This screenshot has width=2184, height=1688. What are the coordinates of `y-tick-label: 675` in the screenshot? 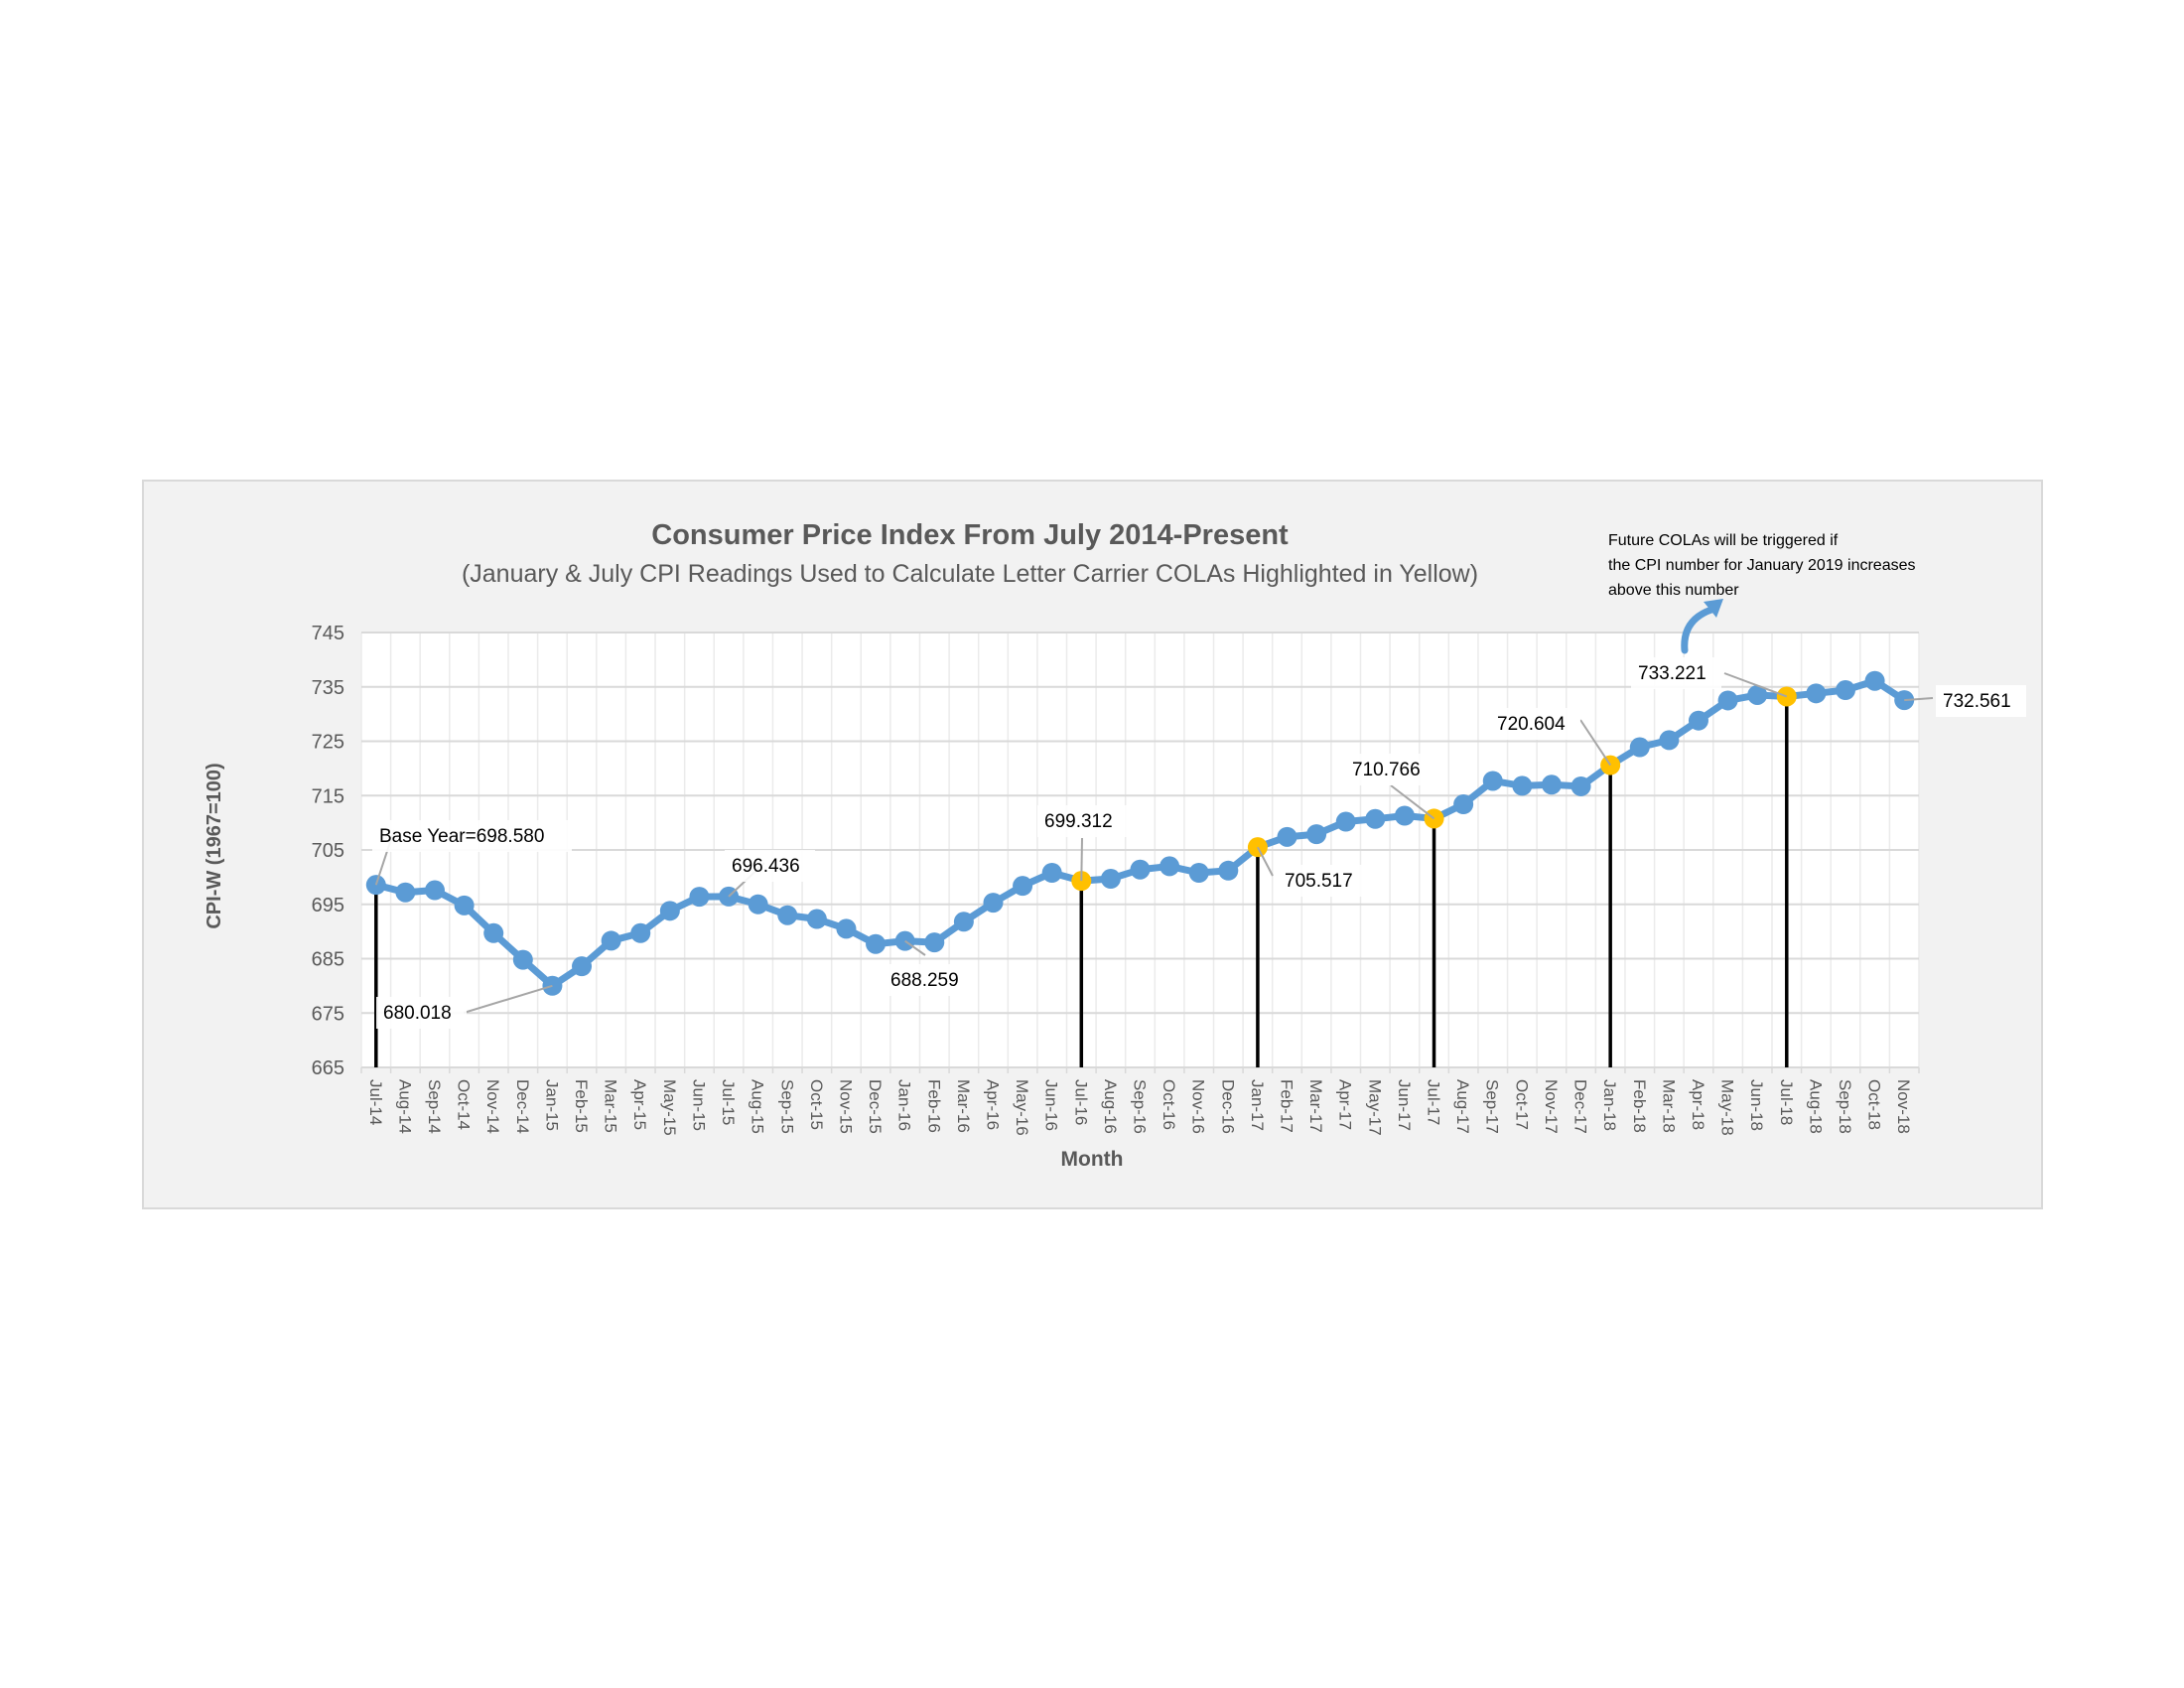 It's located at (328, 1014).